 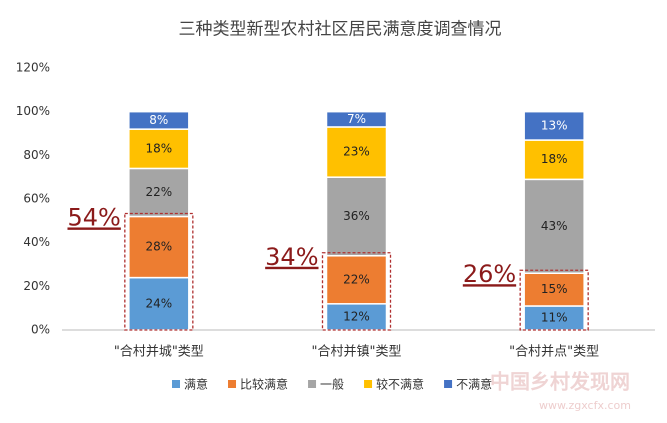 I want to click on annotation: 26%, so click(x=489, y=274).